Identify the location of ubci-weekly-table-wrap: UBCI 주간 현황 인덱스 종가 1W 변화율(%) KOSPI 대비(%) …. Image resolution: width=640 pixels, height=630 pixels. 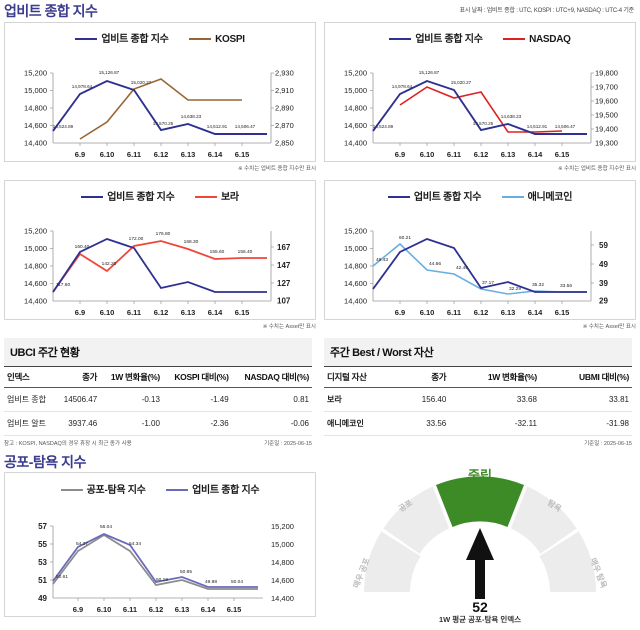
(158, 392).